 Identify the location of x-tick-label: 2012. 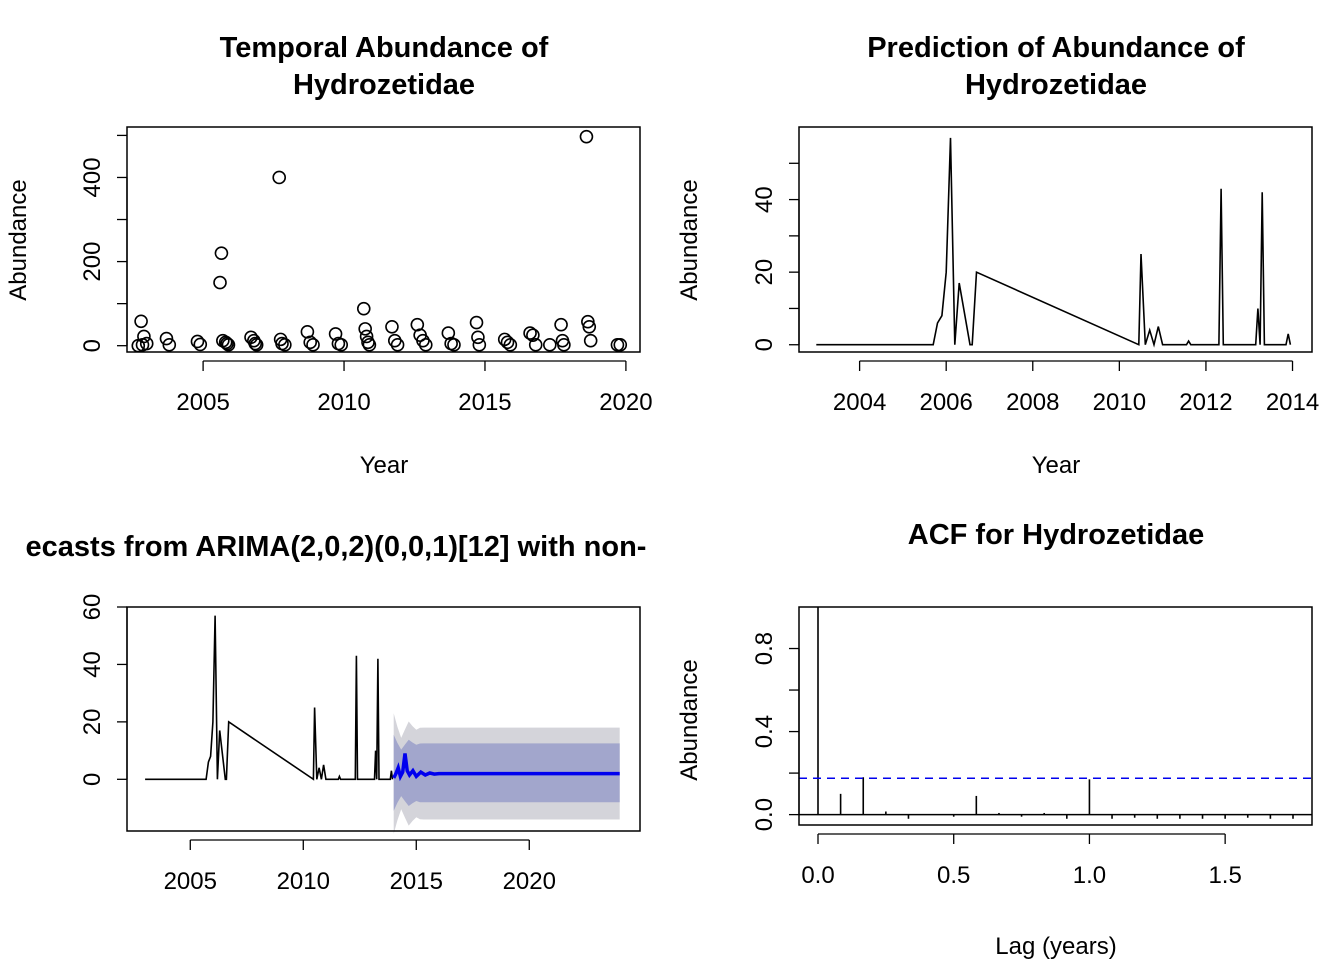
(1205, 402).